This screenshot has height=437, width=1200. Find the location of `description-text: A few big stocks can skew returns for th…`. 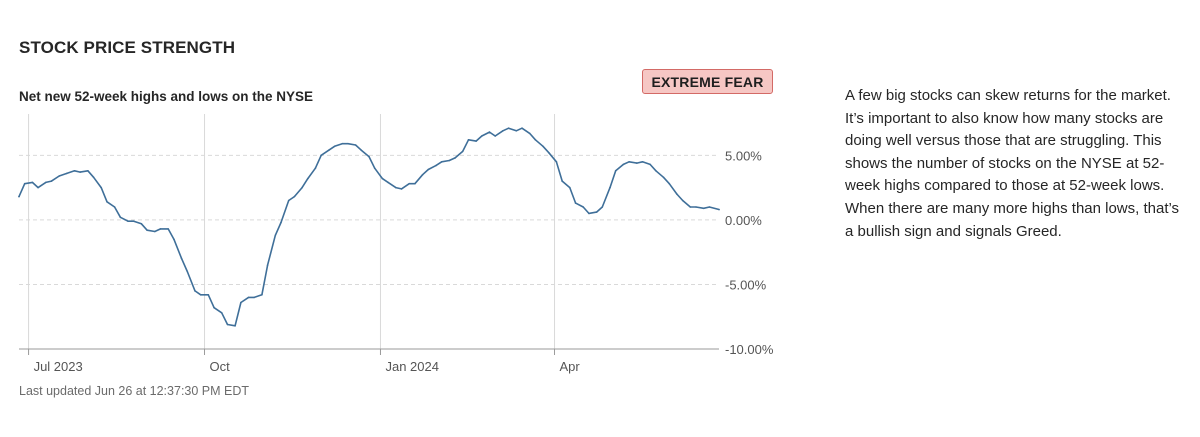

description-text: A few big stocks can skew returns for th… is located at coordinates (1012, 163).